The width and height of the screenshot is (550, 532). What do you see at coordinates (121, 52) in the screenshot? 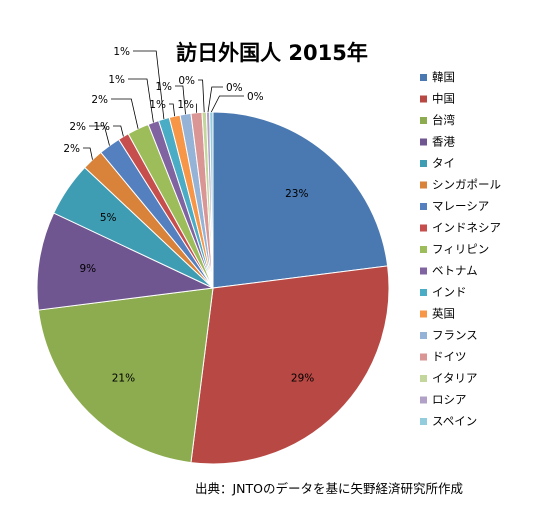
I see `data-label-11: 1%` at bounding box center [121, 52].